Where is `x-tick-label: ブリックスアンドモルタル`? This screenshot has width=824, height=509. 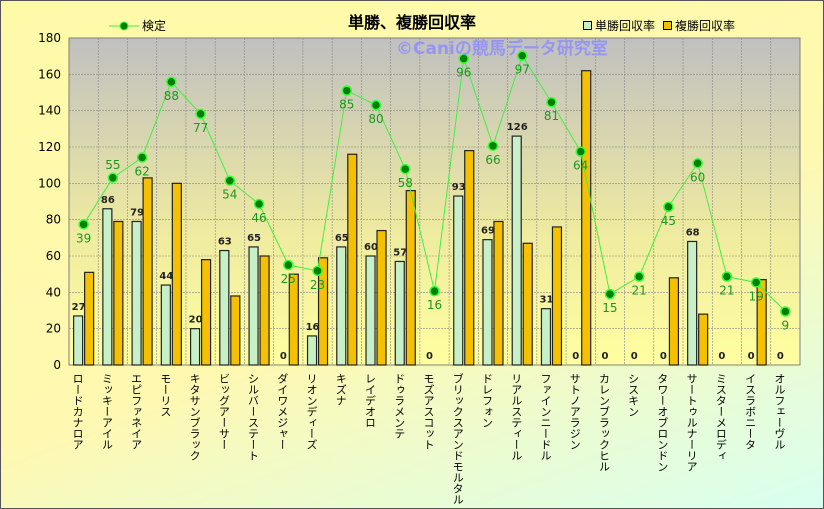 x-tick-label: ブリックスアンドモルタル is located at coordinates (457, 438).